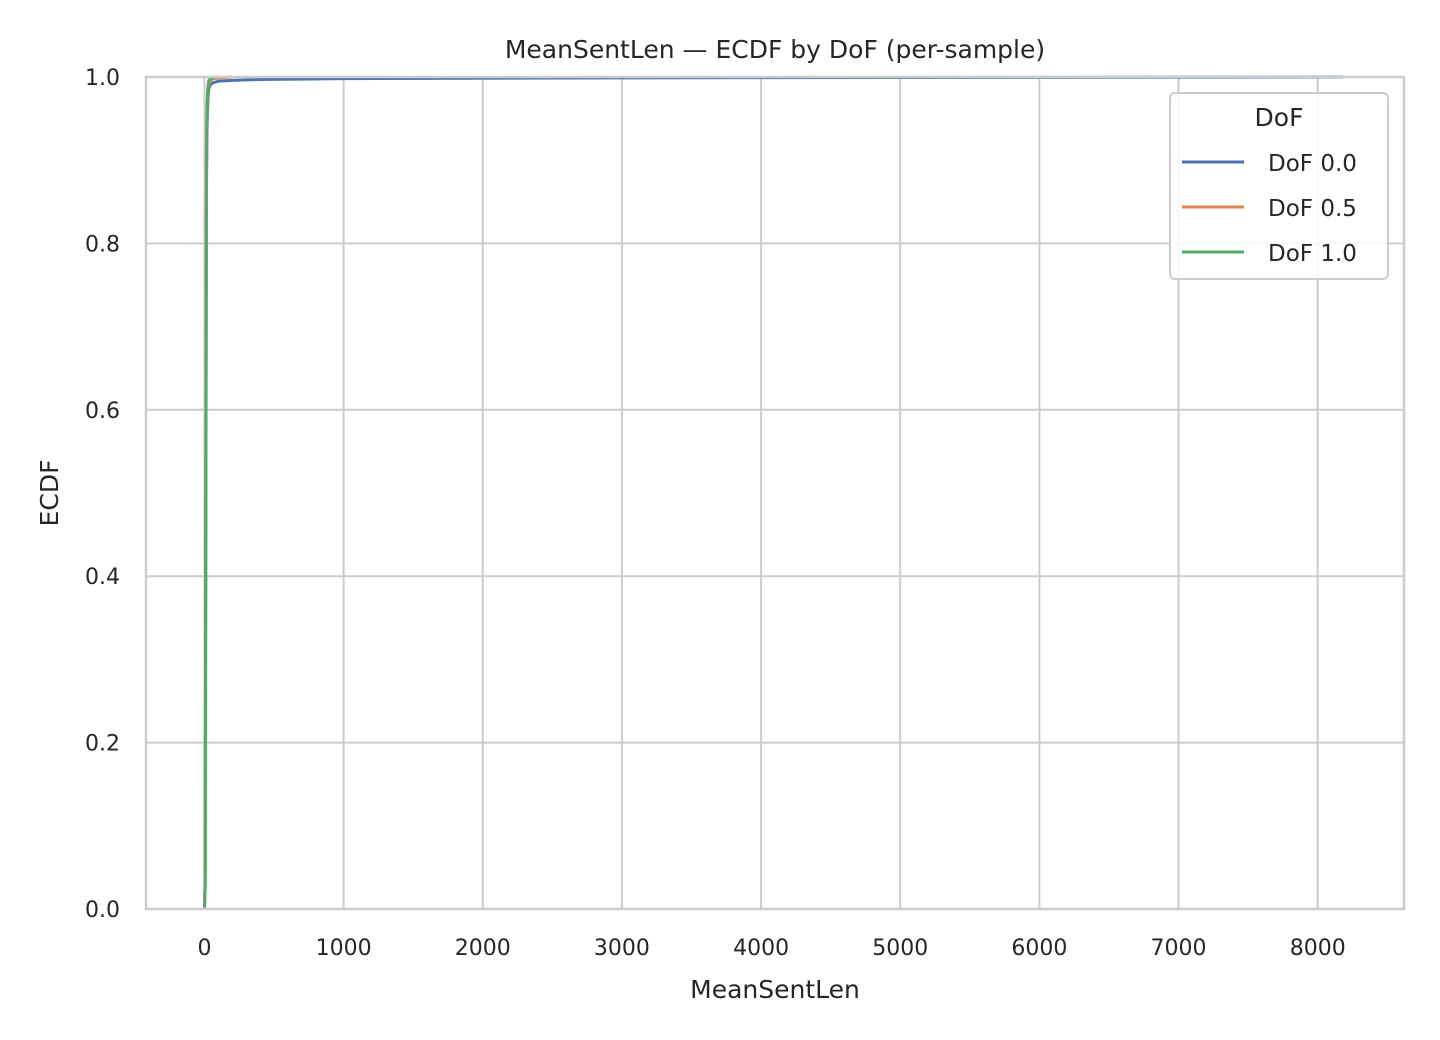 The width and height of the screenshot is (1440, 1040). Describe the element at coordinates (1179, 948) in the screenshot. I see `x-tick-label: 7000` at that location.